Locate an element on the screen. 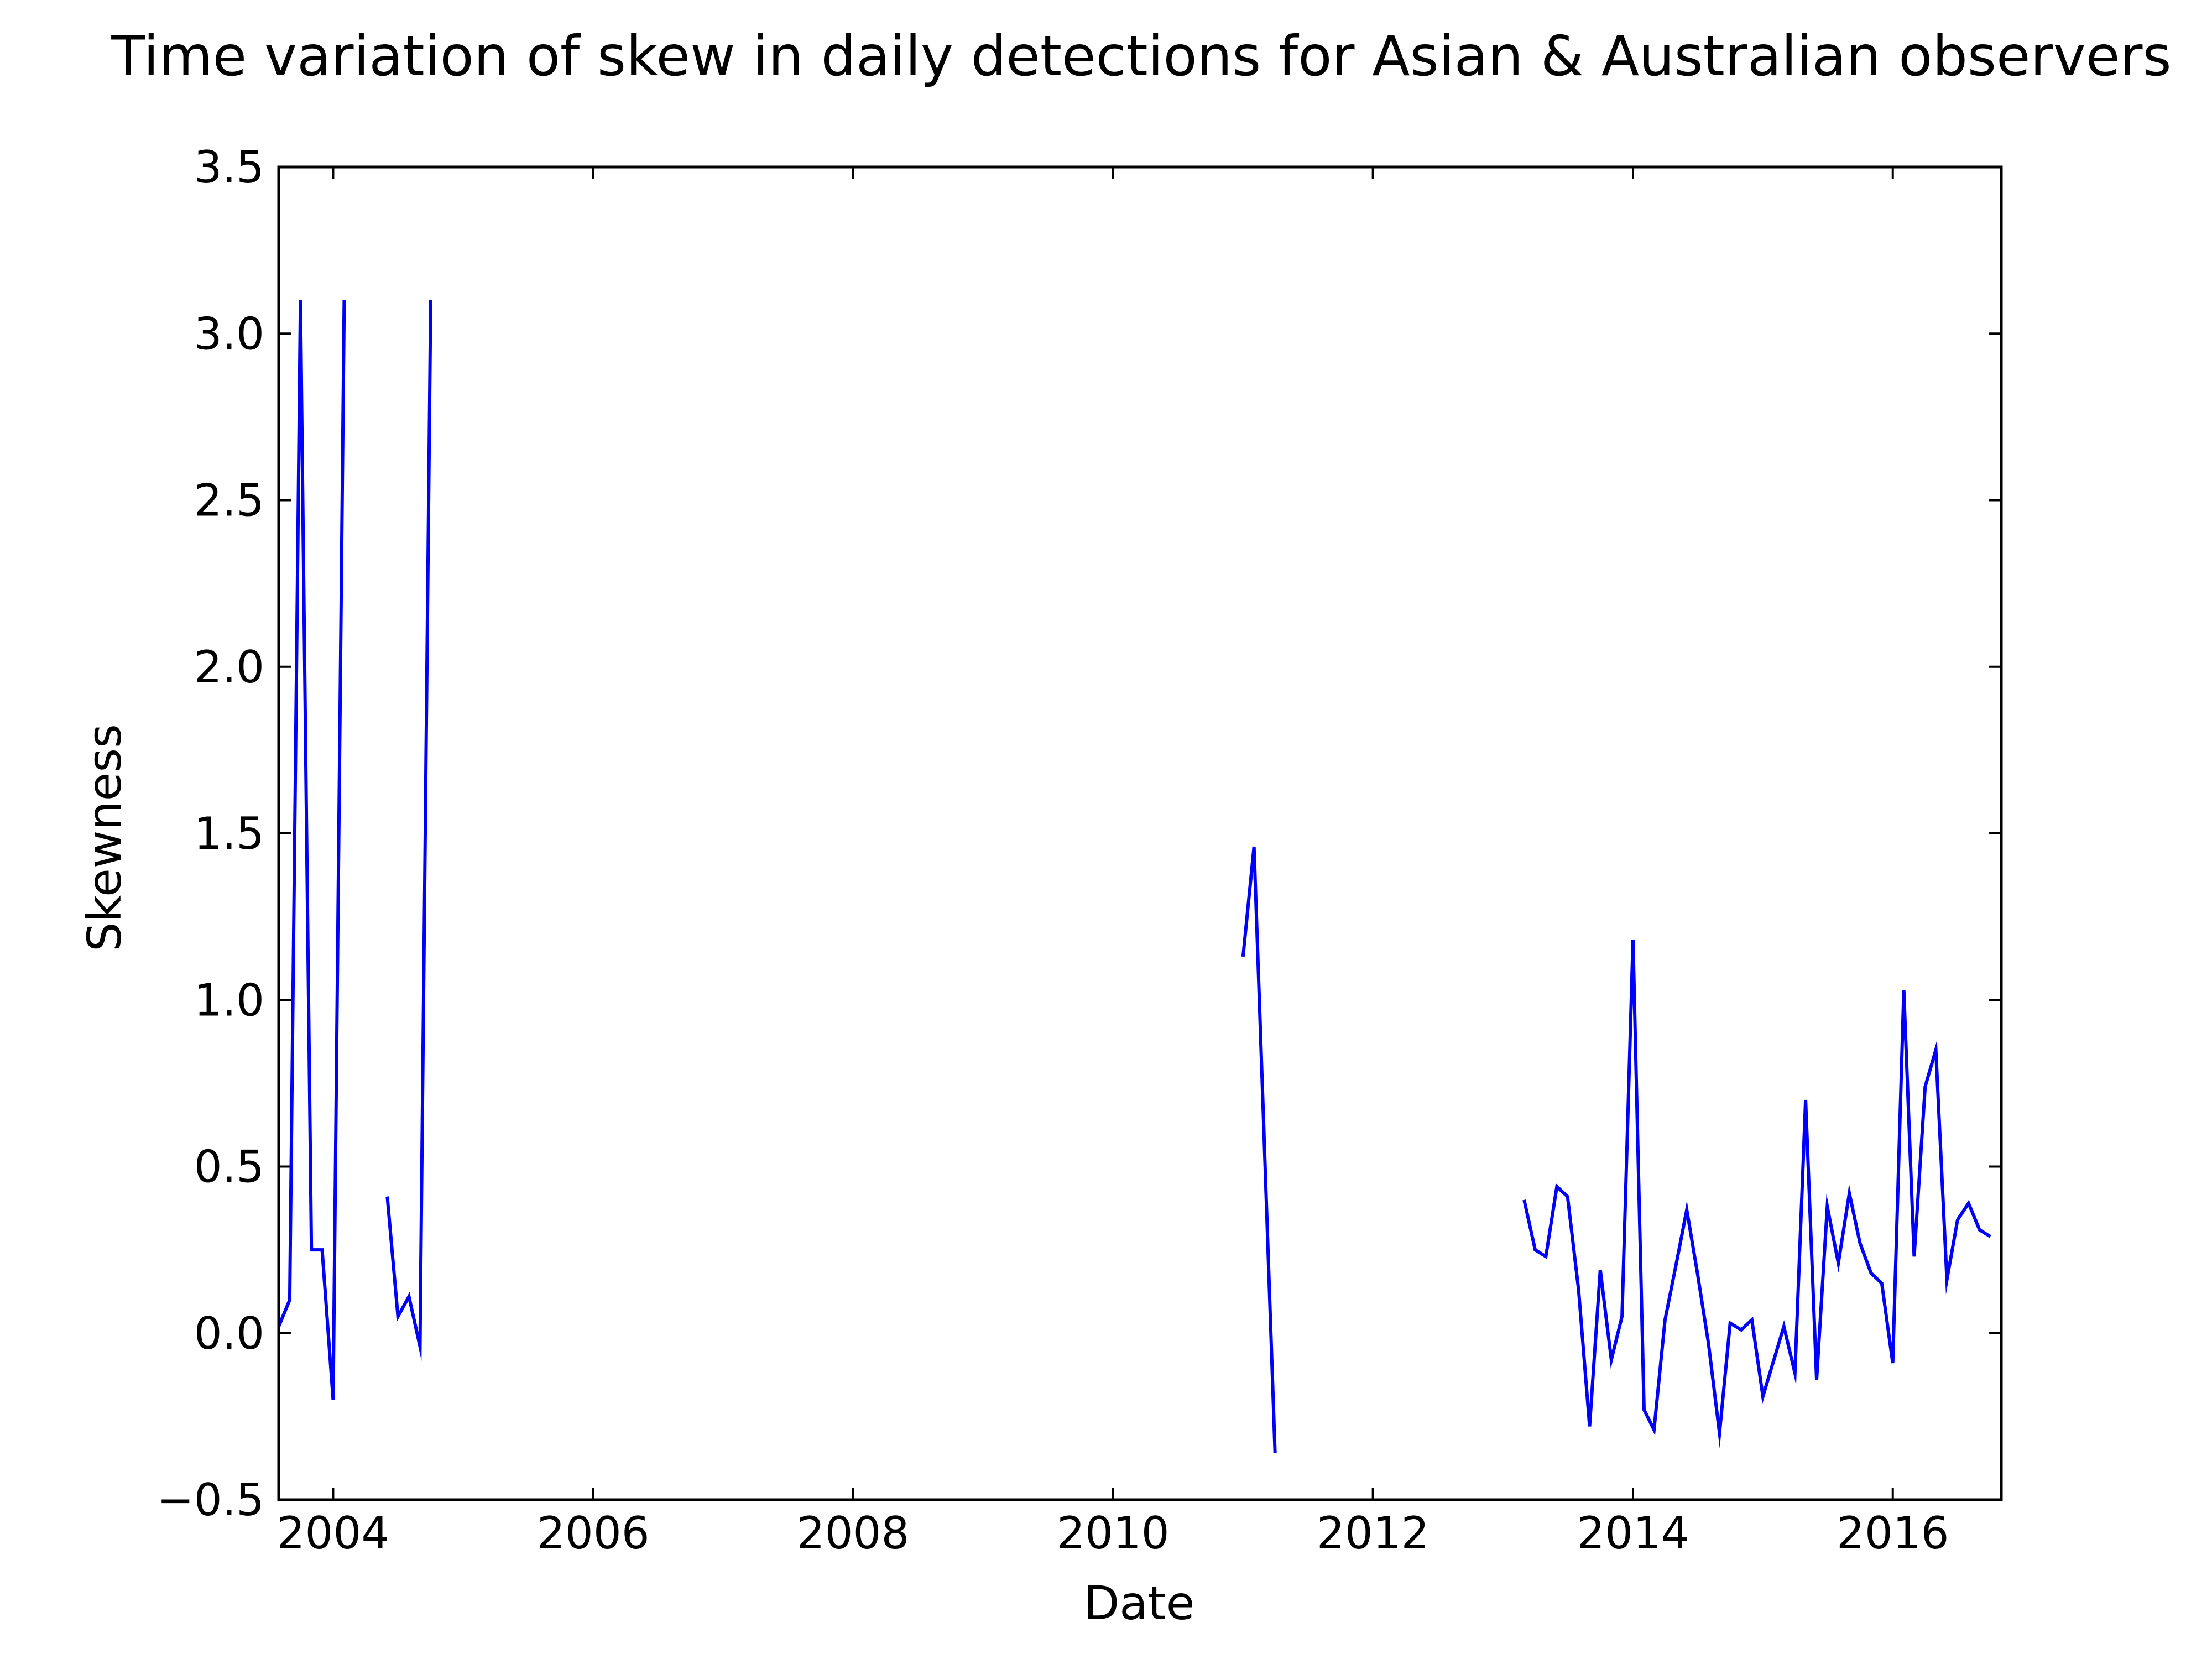 This screenshot has width=2212, height=1659. y-tick-label: 3.0 is located at coordinates (229, 333).